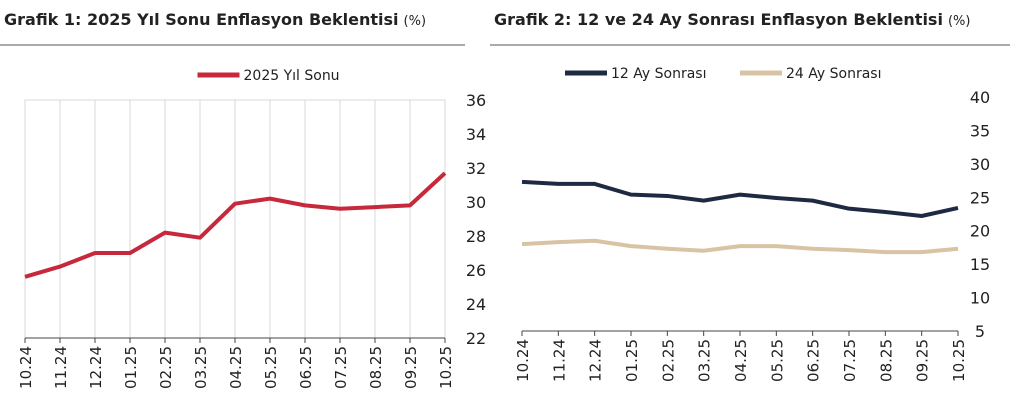  What do you see at coordinates (833, 74) in the screenshot?
I see `legend-label: 24 Ay Sonrası` at bounding box center [833, 74].